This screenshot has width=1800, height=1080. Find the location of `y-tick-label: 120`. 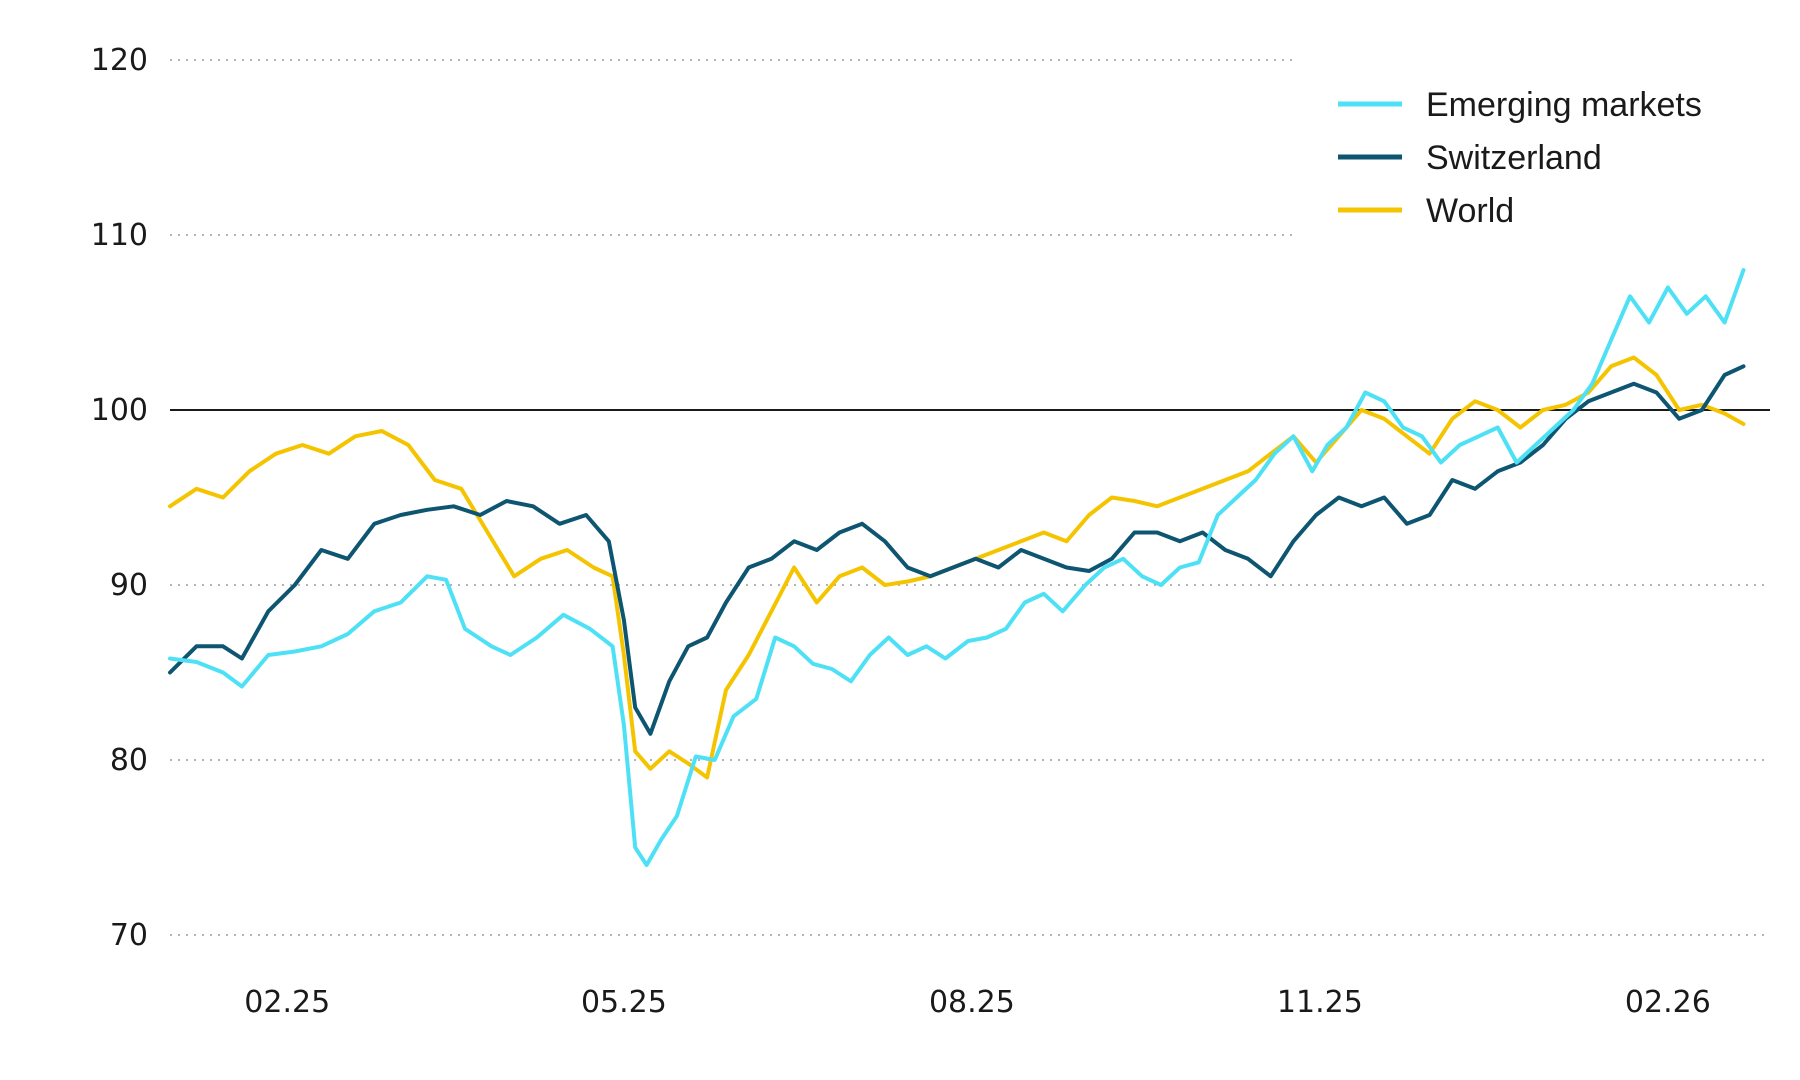

y-tick-label: 120 is located at coordinates (119, 60).